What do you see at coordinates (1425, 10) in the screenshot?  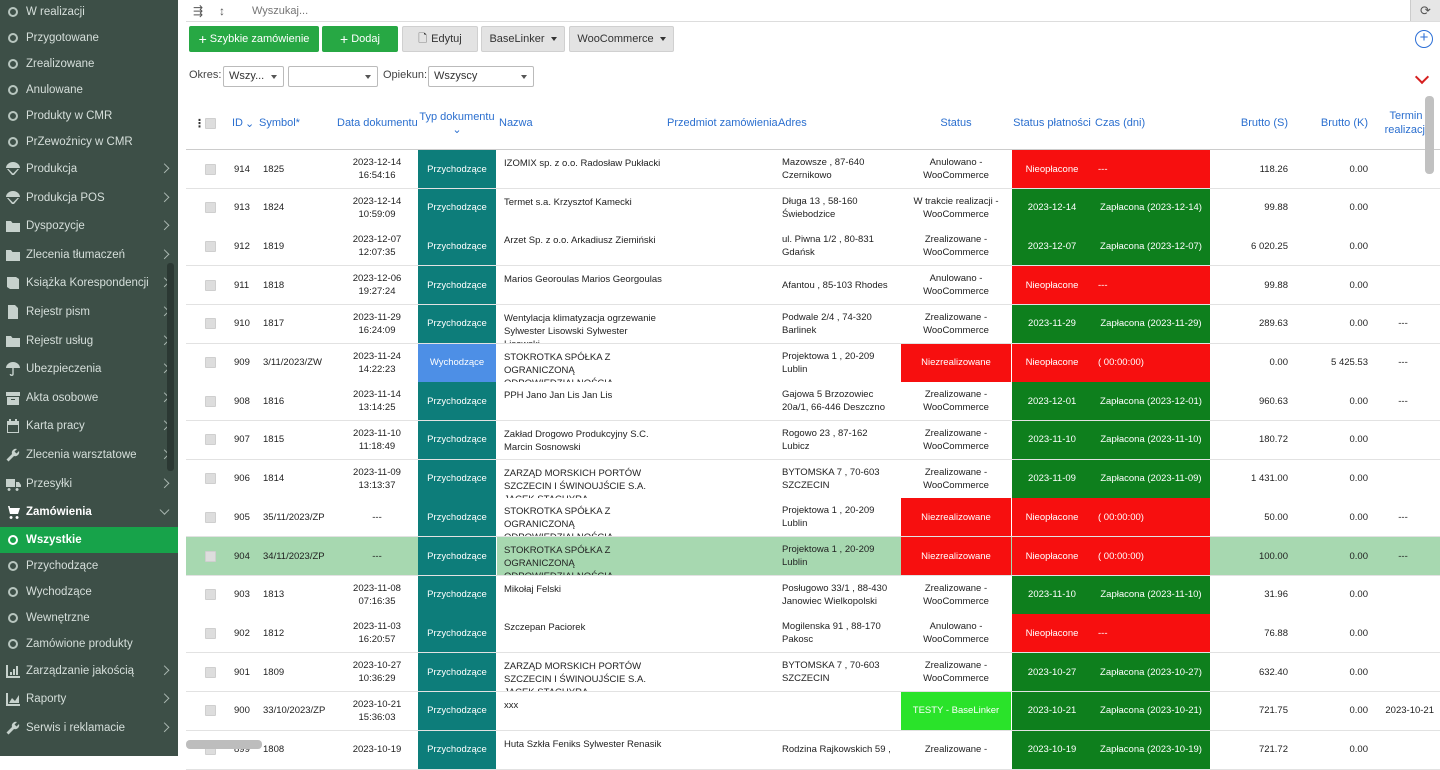 I see `refresh-button: ⟳` at bounding box center [1425, 10].